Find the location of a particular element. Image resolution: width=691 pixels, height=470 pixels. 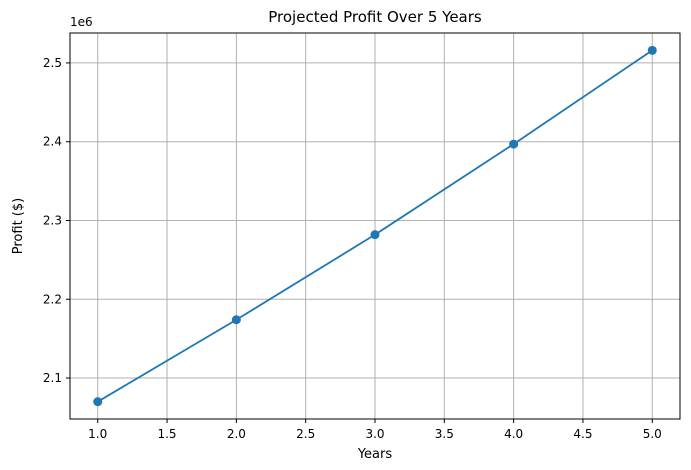

y-tick-label: 2.5 is located at coordinates (52, 63).